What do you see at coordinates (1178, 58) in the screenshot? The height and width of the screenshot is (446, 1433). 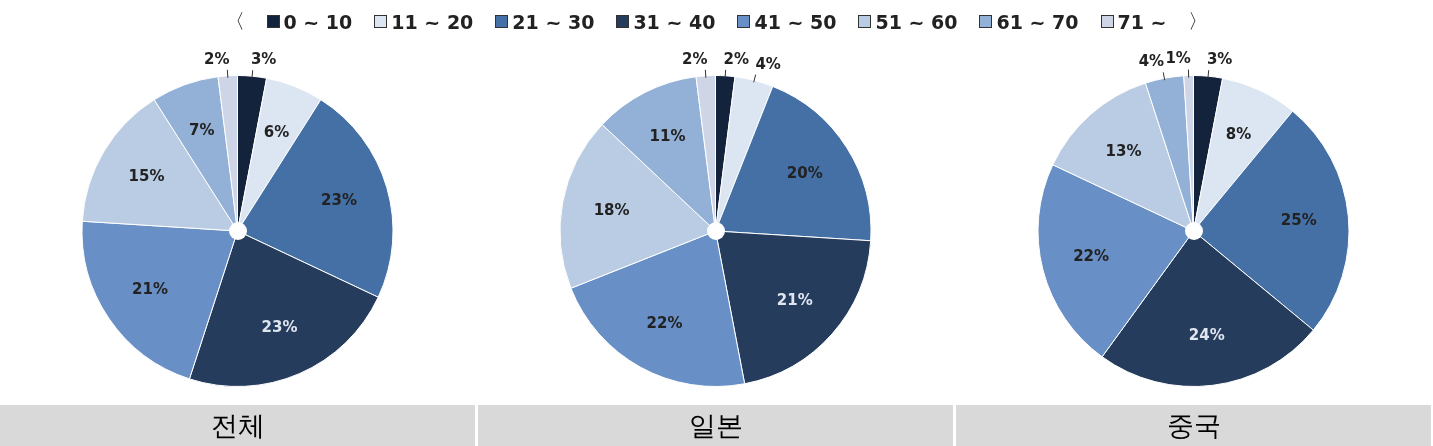 I see `data-label: 1%` at bounding box center [1178, 58].